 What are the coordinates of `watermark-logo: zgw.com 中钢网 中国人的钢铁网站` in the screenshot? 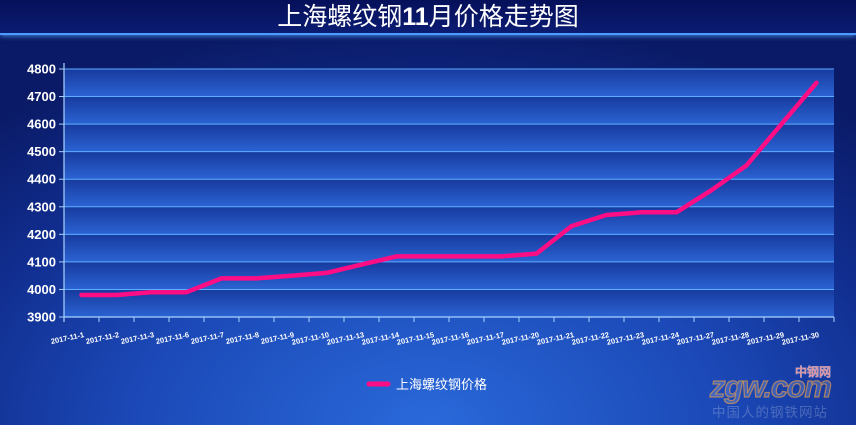 It's located at (770, 392).